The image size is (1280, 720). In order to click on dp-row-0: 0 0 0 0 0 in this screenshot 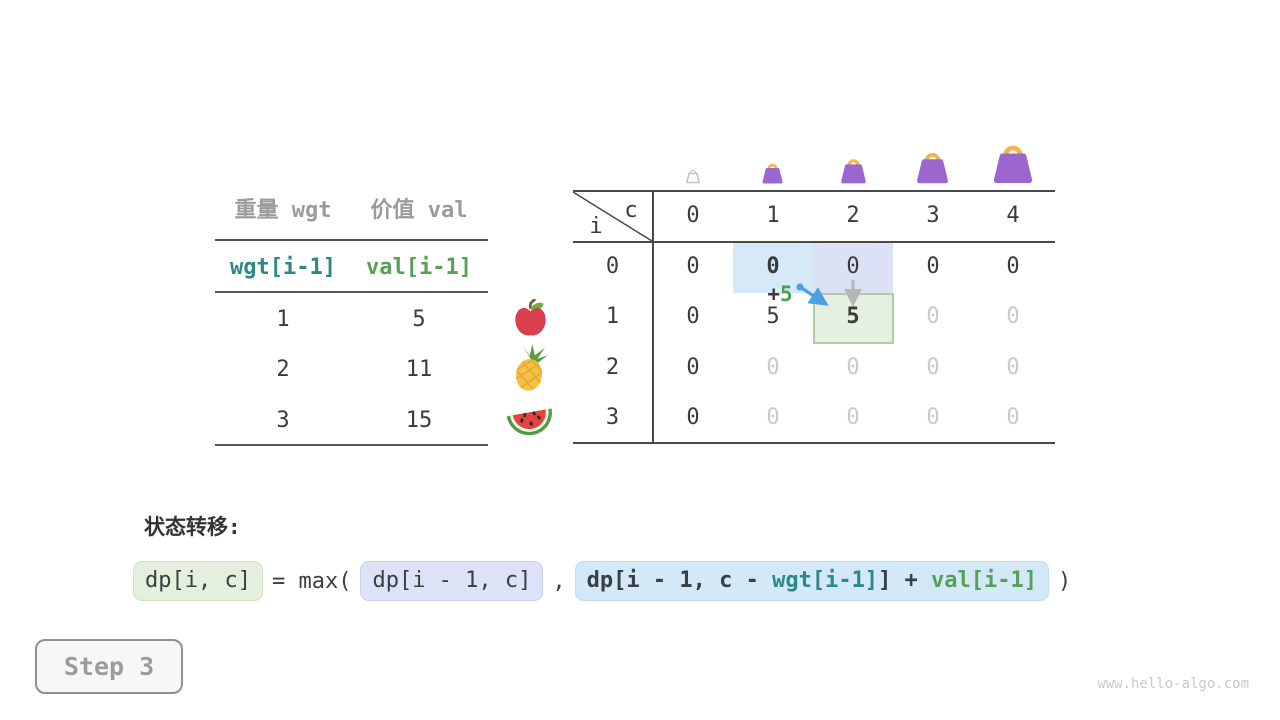, I will do `click(853, 267)`.